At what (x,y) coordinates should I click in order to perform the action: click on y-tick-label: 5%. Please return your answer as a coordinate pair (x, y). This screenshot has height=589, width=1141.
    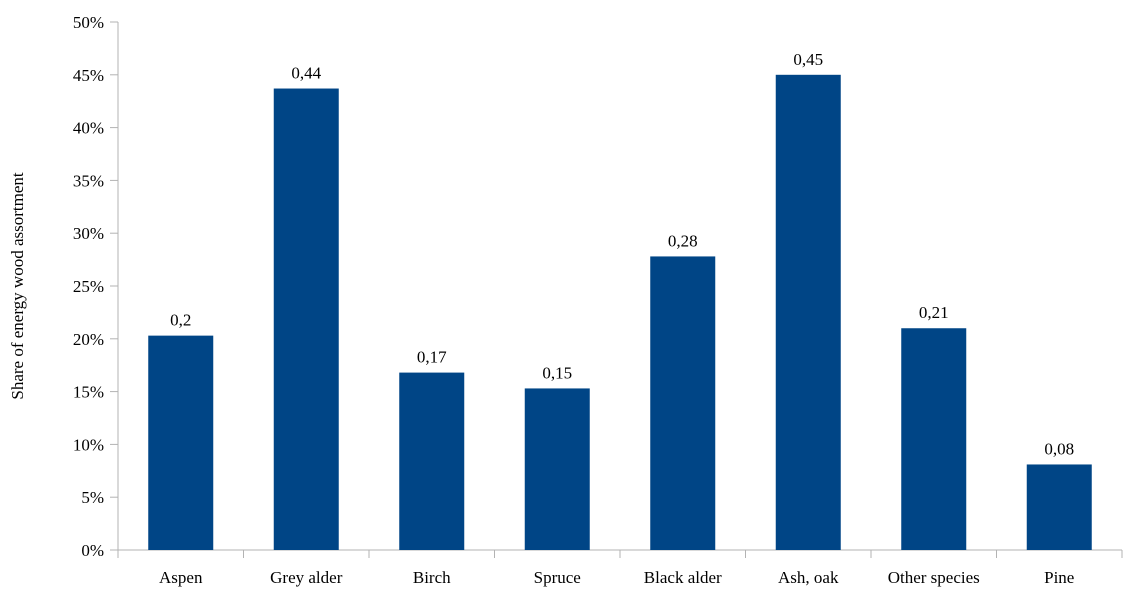
    Looking at the image, I should click on (92, 497).